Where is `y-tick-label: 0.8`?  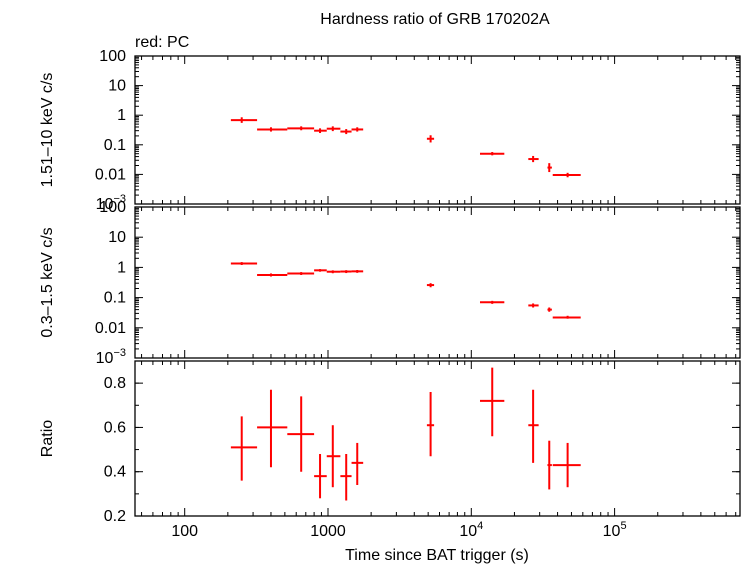 y-tick-label: 0.8 is located at coordinates (115, 383).